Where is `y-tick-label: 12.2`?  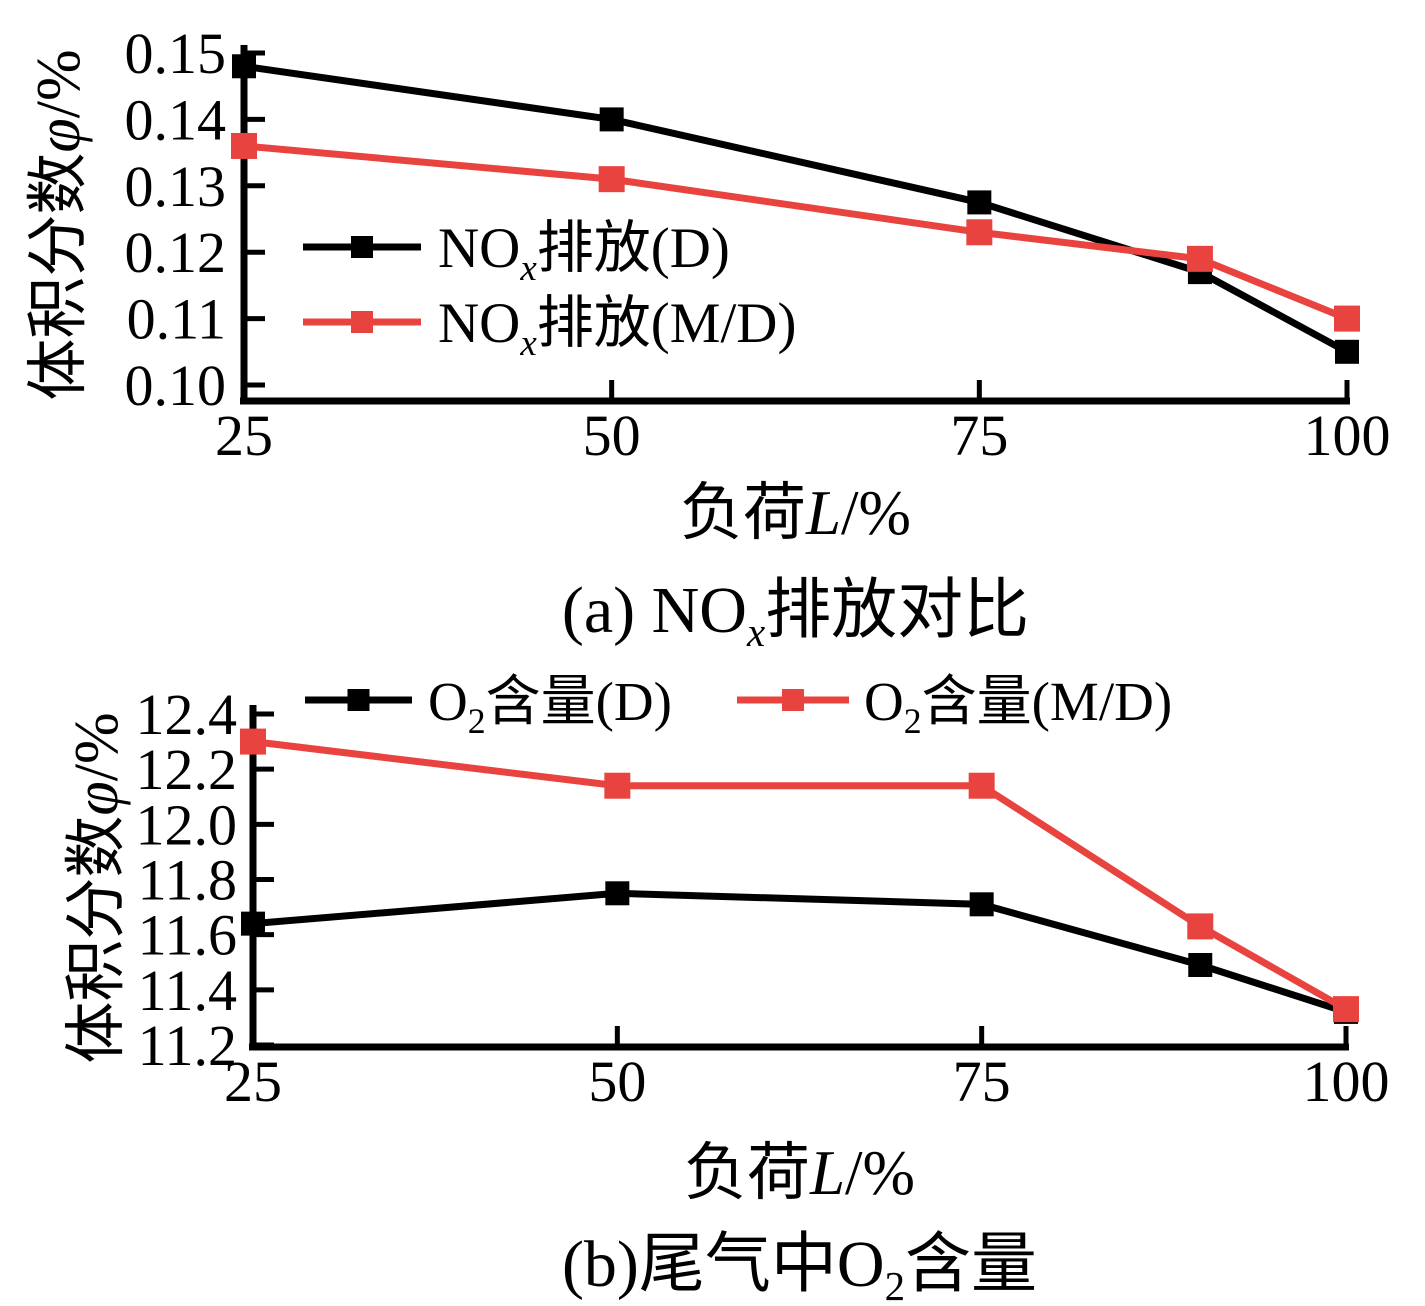 y-tick-label: 12.2 is located at coordinates (187, 769).